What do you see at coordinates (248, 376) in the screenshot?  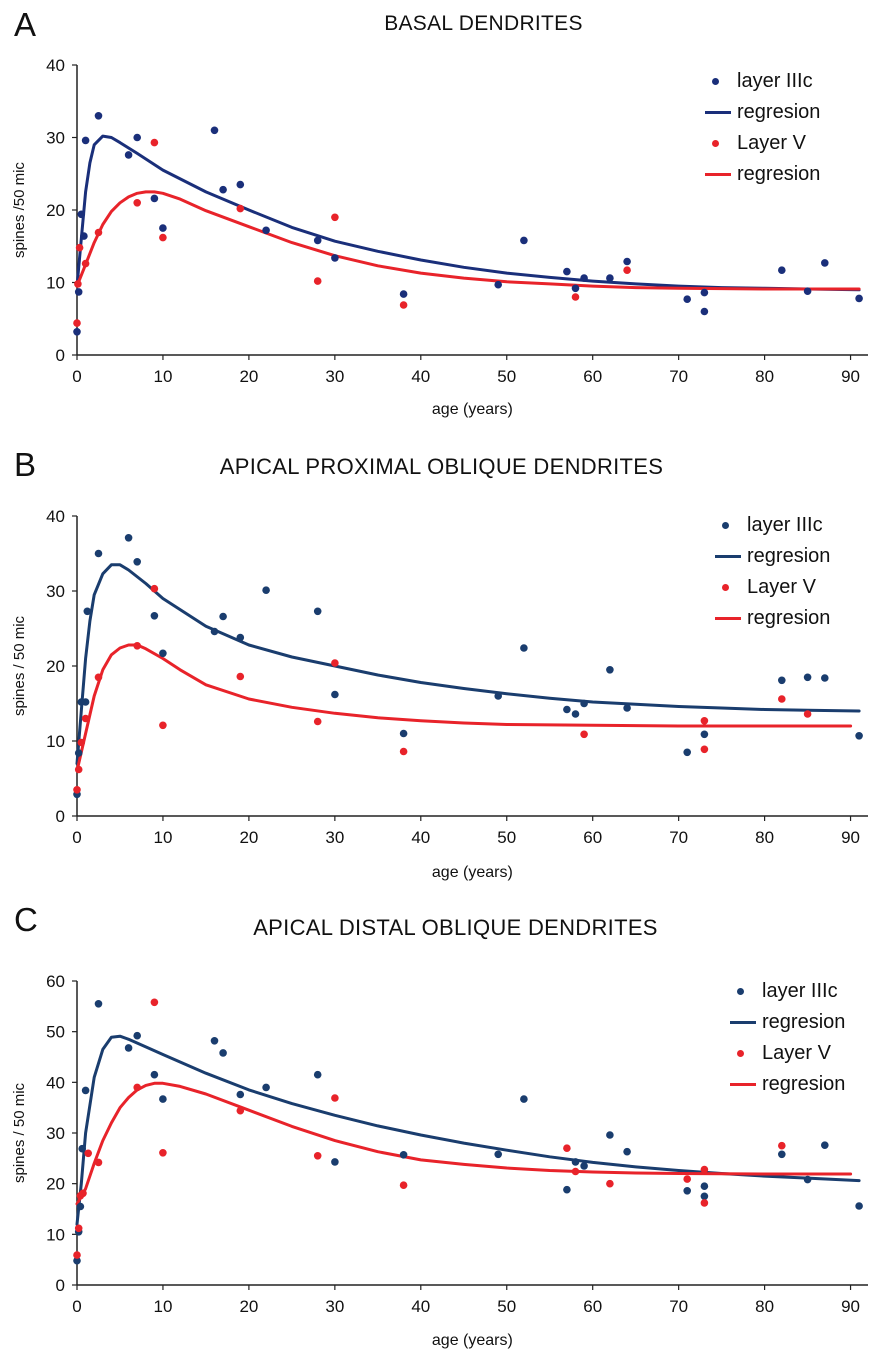 I see `x-tick-label: 20` at bounding box center [248, 376].